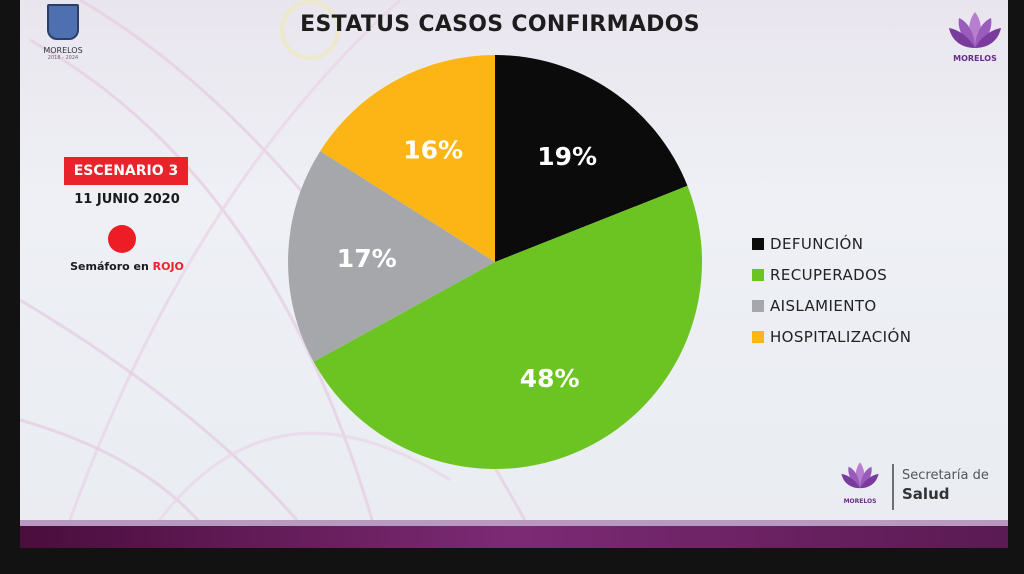  Describe the element at coordinates (63, 58) in the screenshot. I see `morelos-logo-years: 2018 - 2024` at that location.